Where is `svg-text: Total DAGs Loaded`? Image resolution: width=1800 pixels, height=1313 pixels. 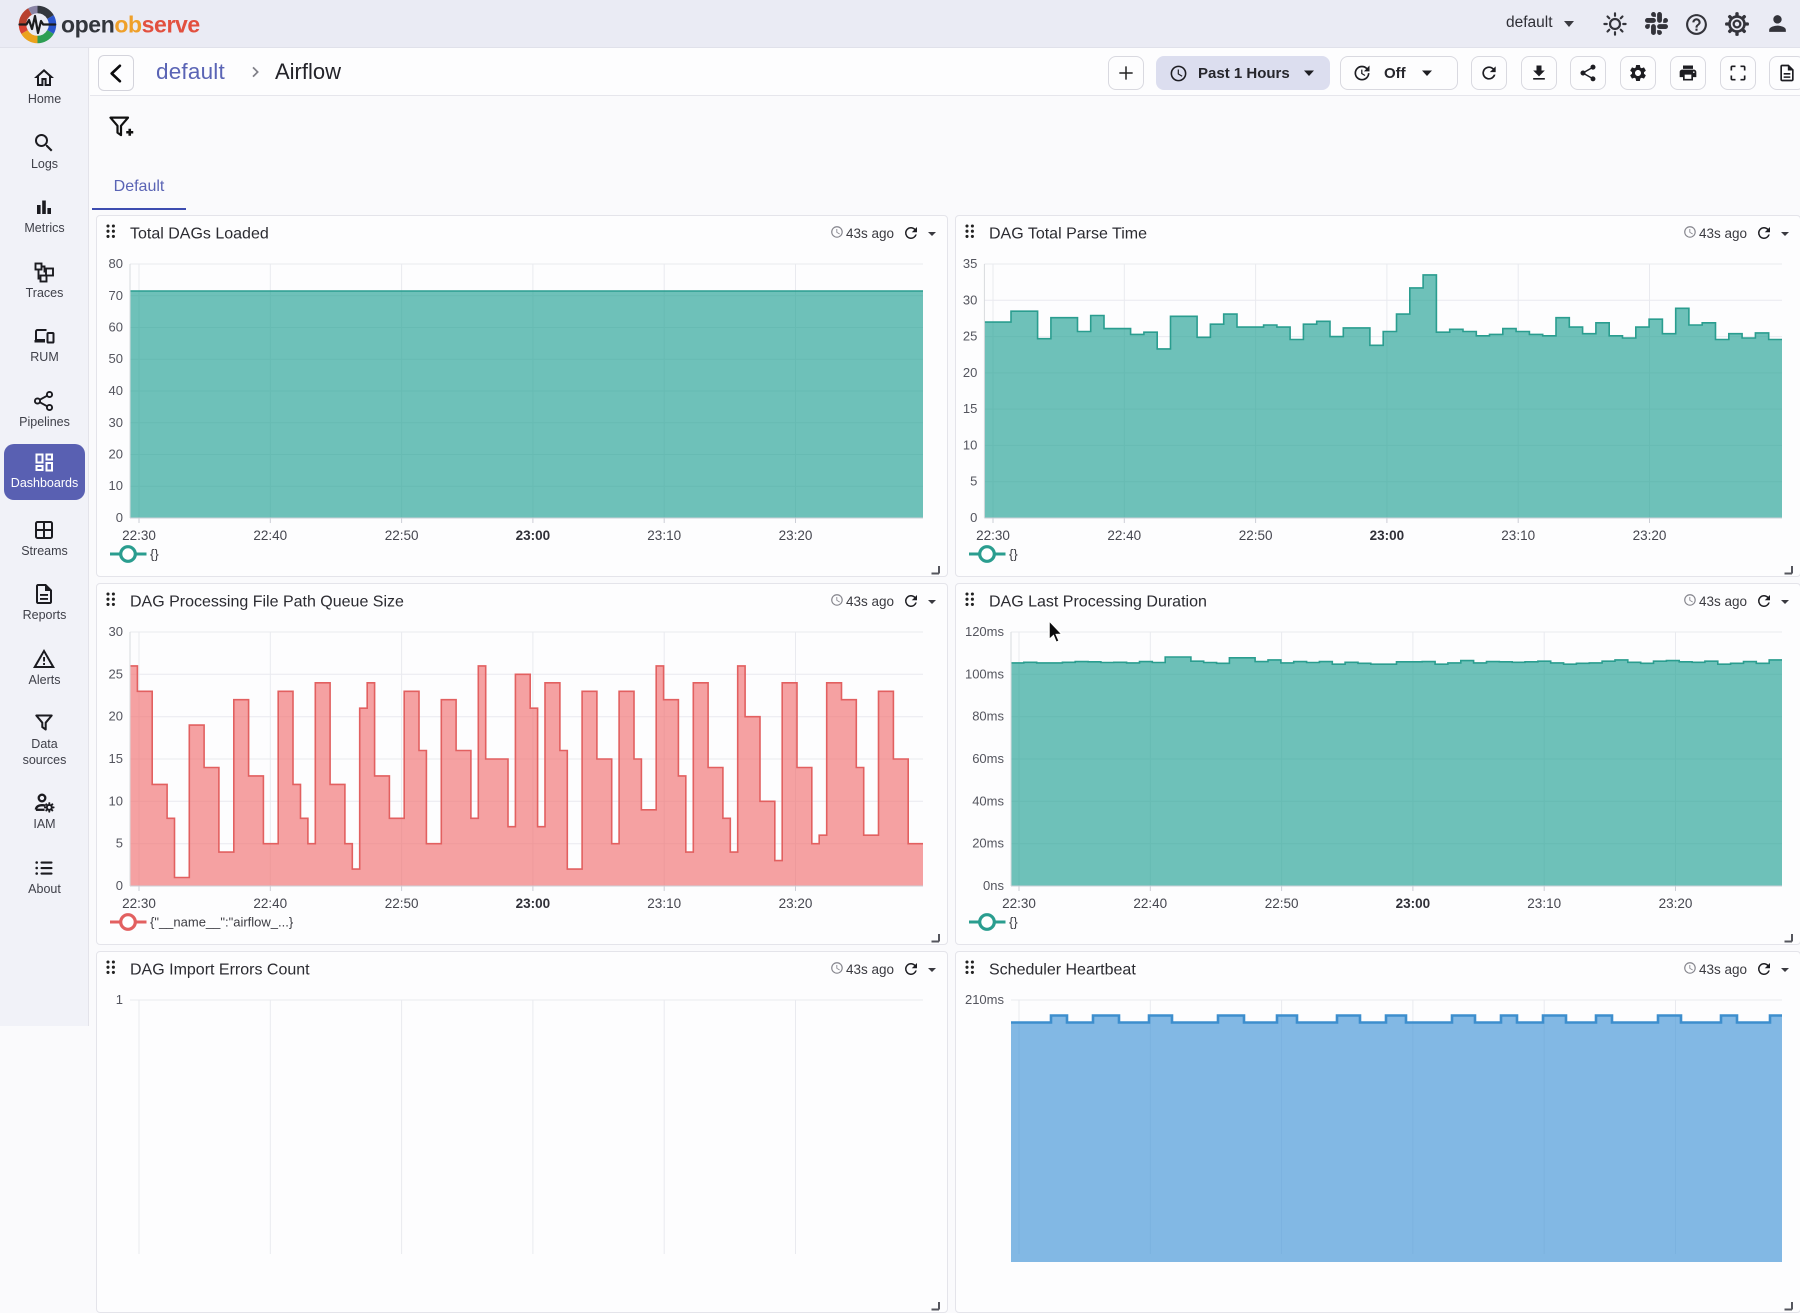 svg-text: Total DAGs Loaded is located at coordinates (199, 234).